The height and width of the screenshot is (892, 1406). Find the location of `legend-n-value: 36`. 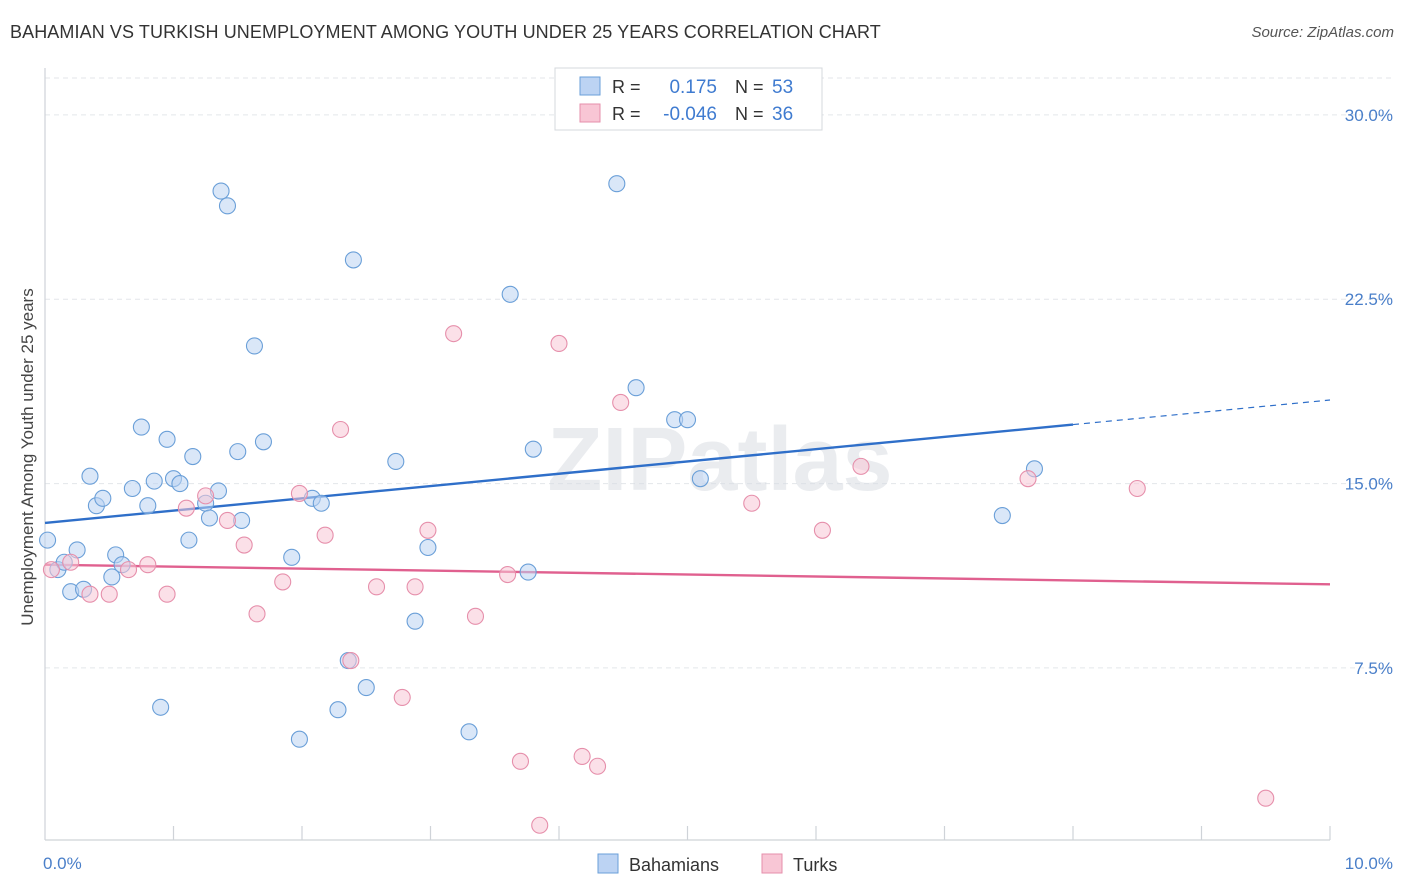

legend-n-value: 36 is located at coordinates (782, 114).